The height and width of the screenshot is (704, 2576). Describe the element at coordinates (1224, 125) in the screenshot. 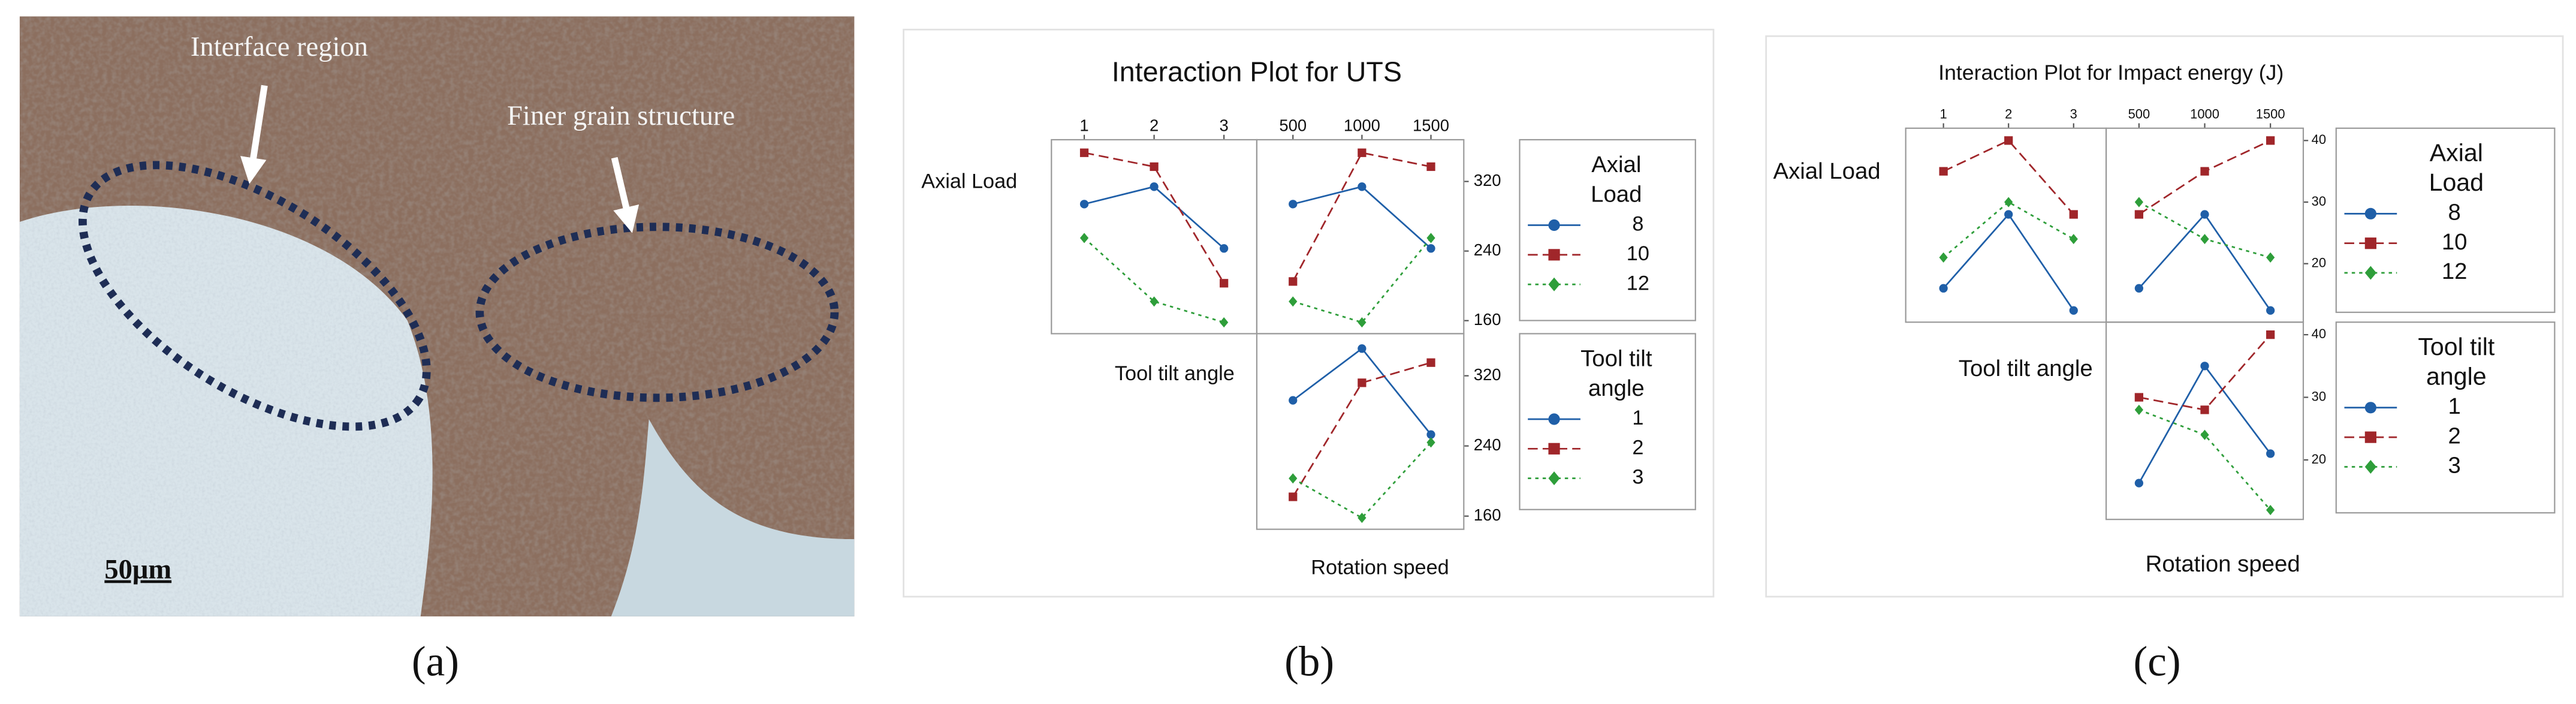

I see `x-tick-label: 3` at that location.